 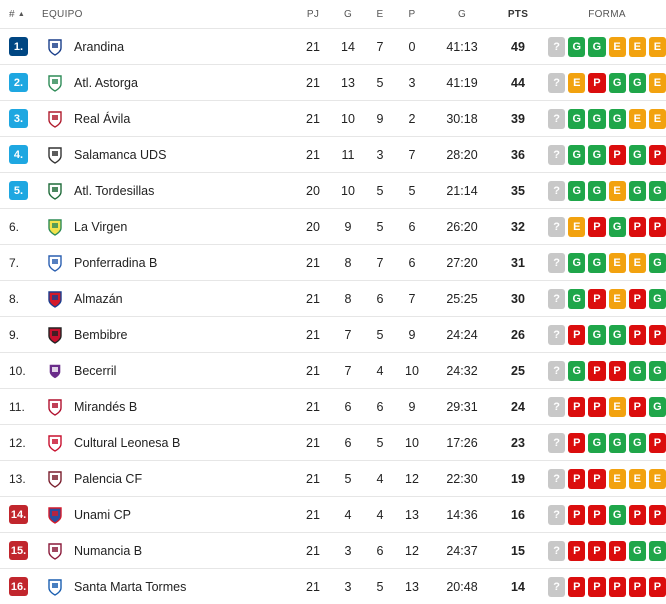 I want to click on team-cell: Santa Marta Tormes, so click(x=168, y=587).